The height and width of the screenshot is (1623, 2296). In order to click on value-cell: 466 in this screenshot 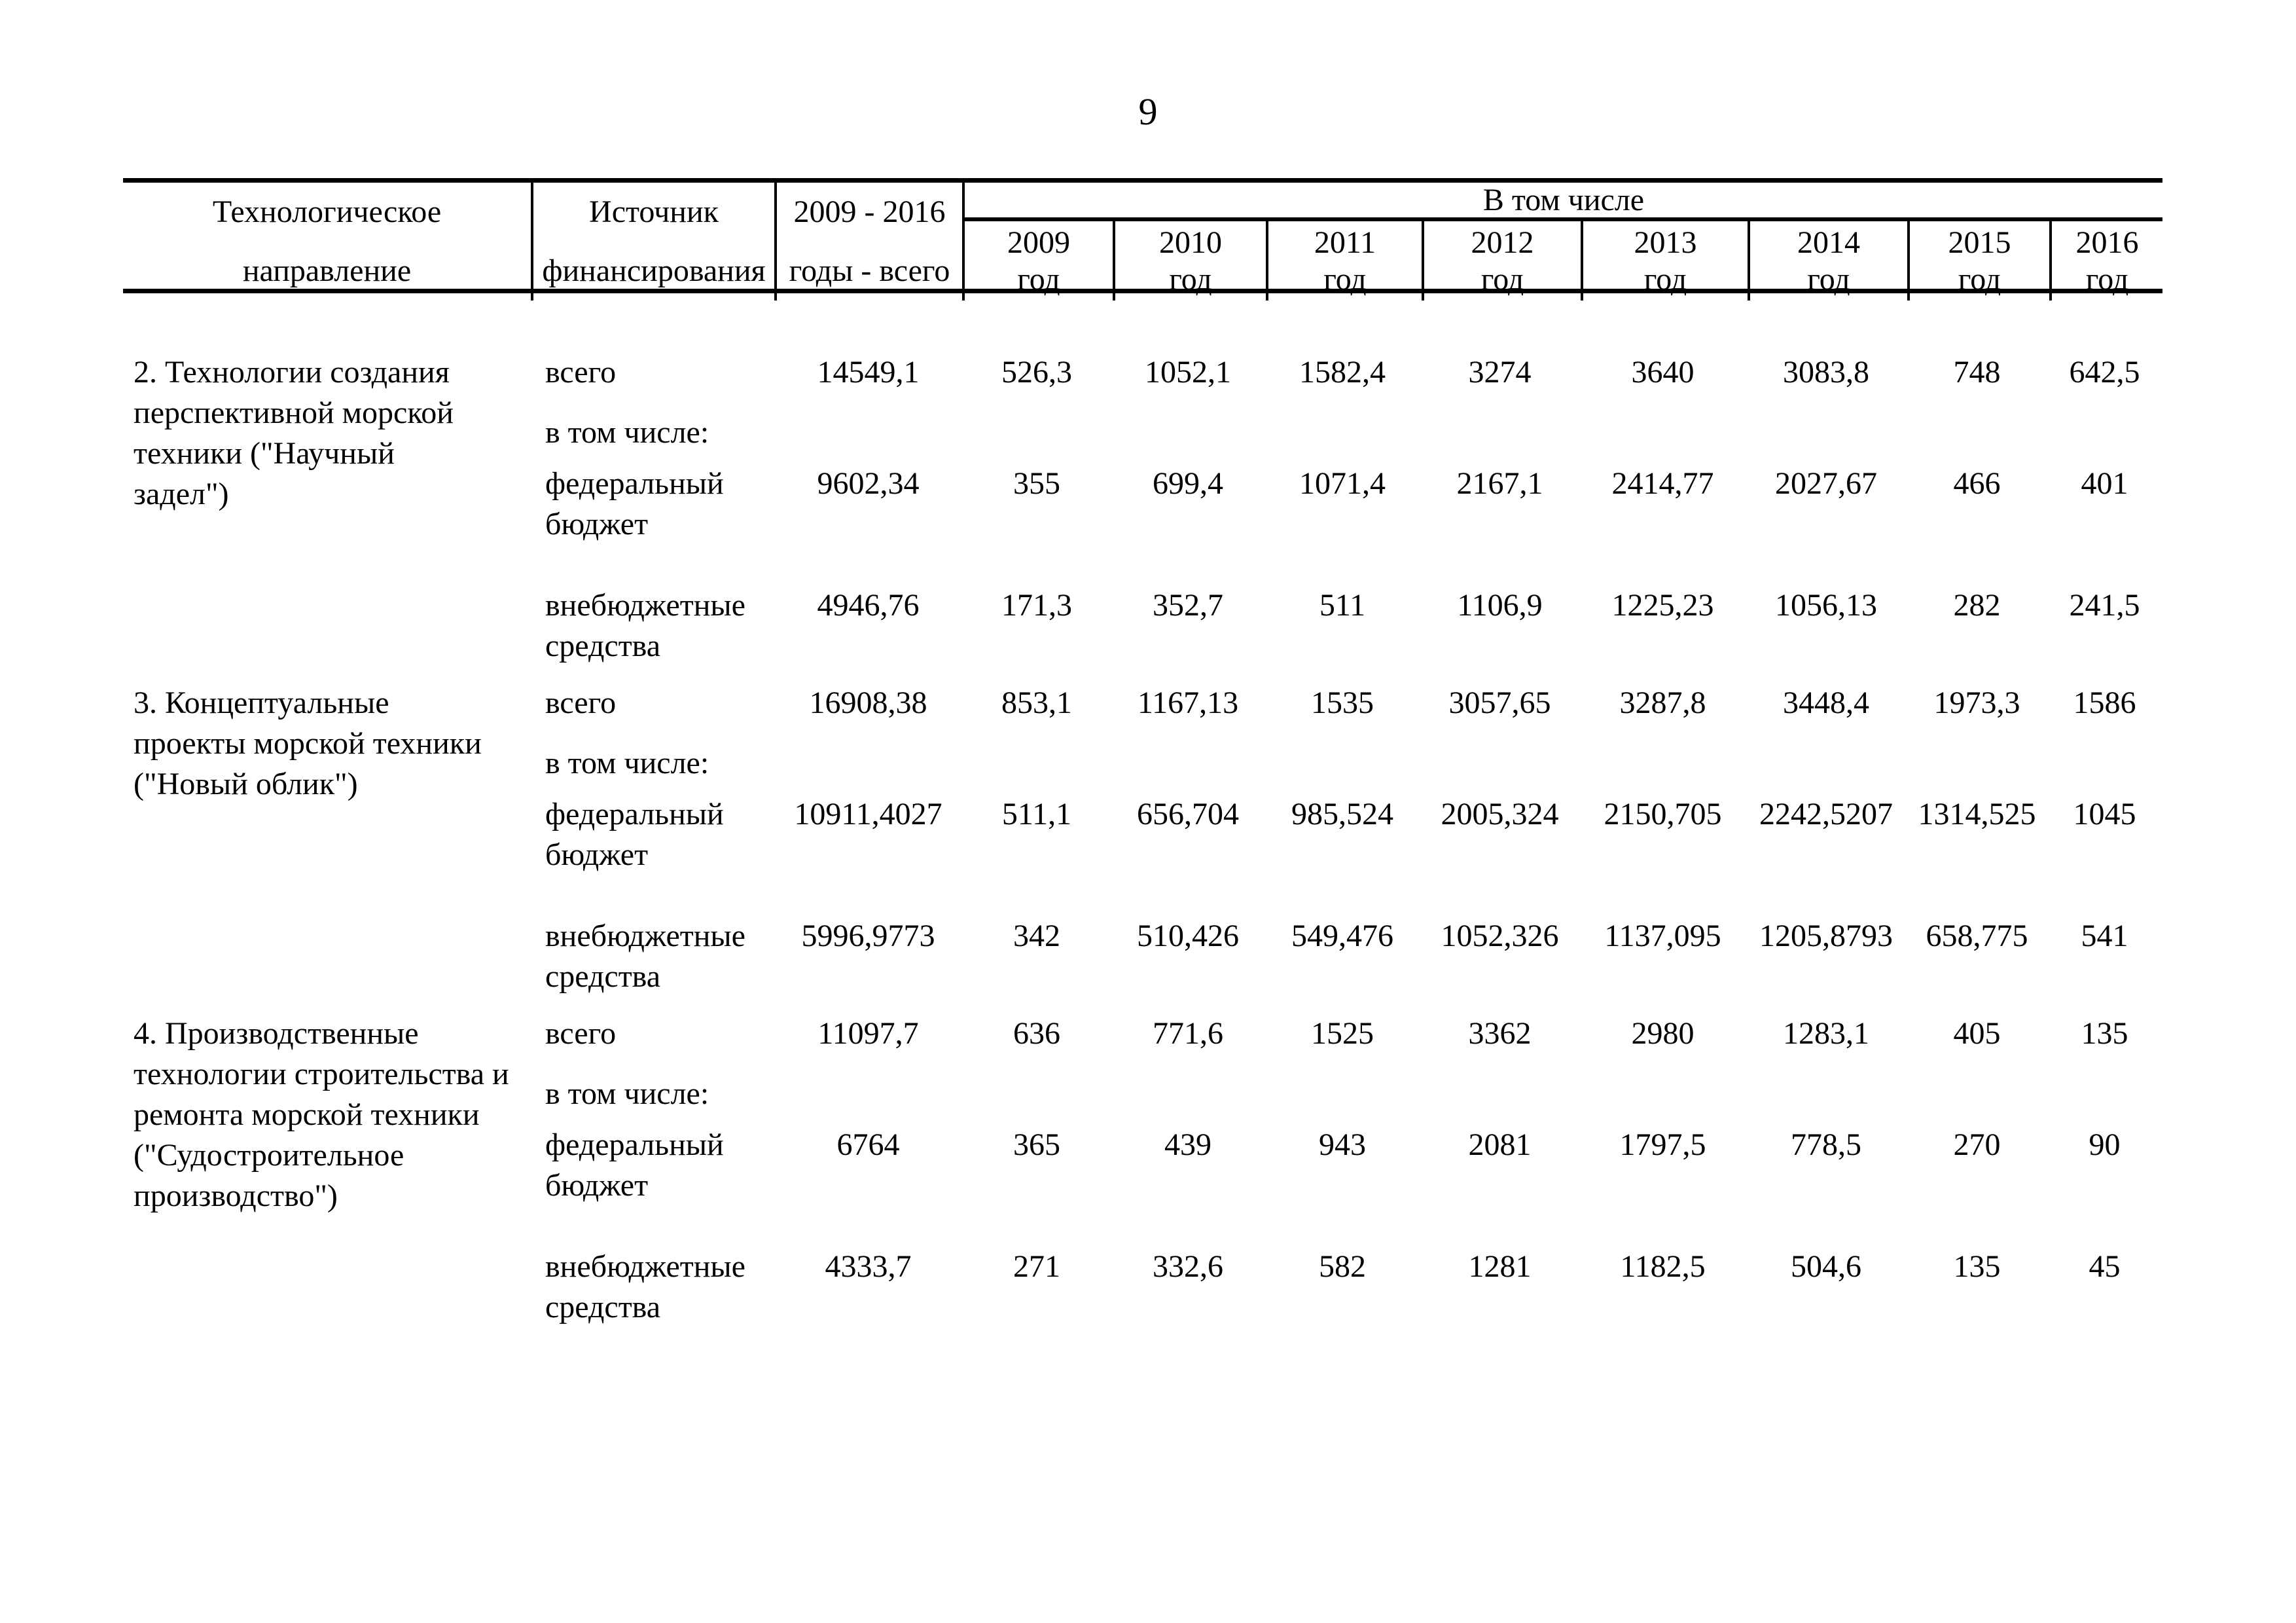, I will do `click(1977, 483)`.